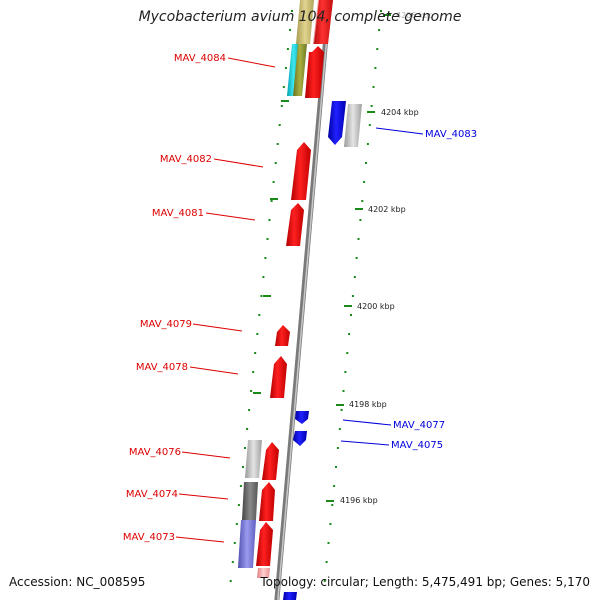 The width and height of the screenshot is (600, 600). I want to click on gene-label-MAV_4076: MAV_4076, so click(155, 452).